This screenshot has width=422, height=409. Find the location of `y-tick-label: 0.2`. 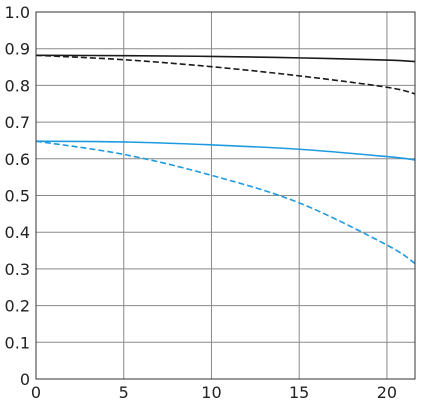

y-tick-label: 0.2 is located at coordinates (17, 306).